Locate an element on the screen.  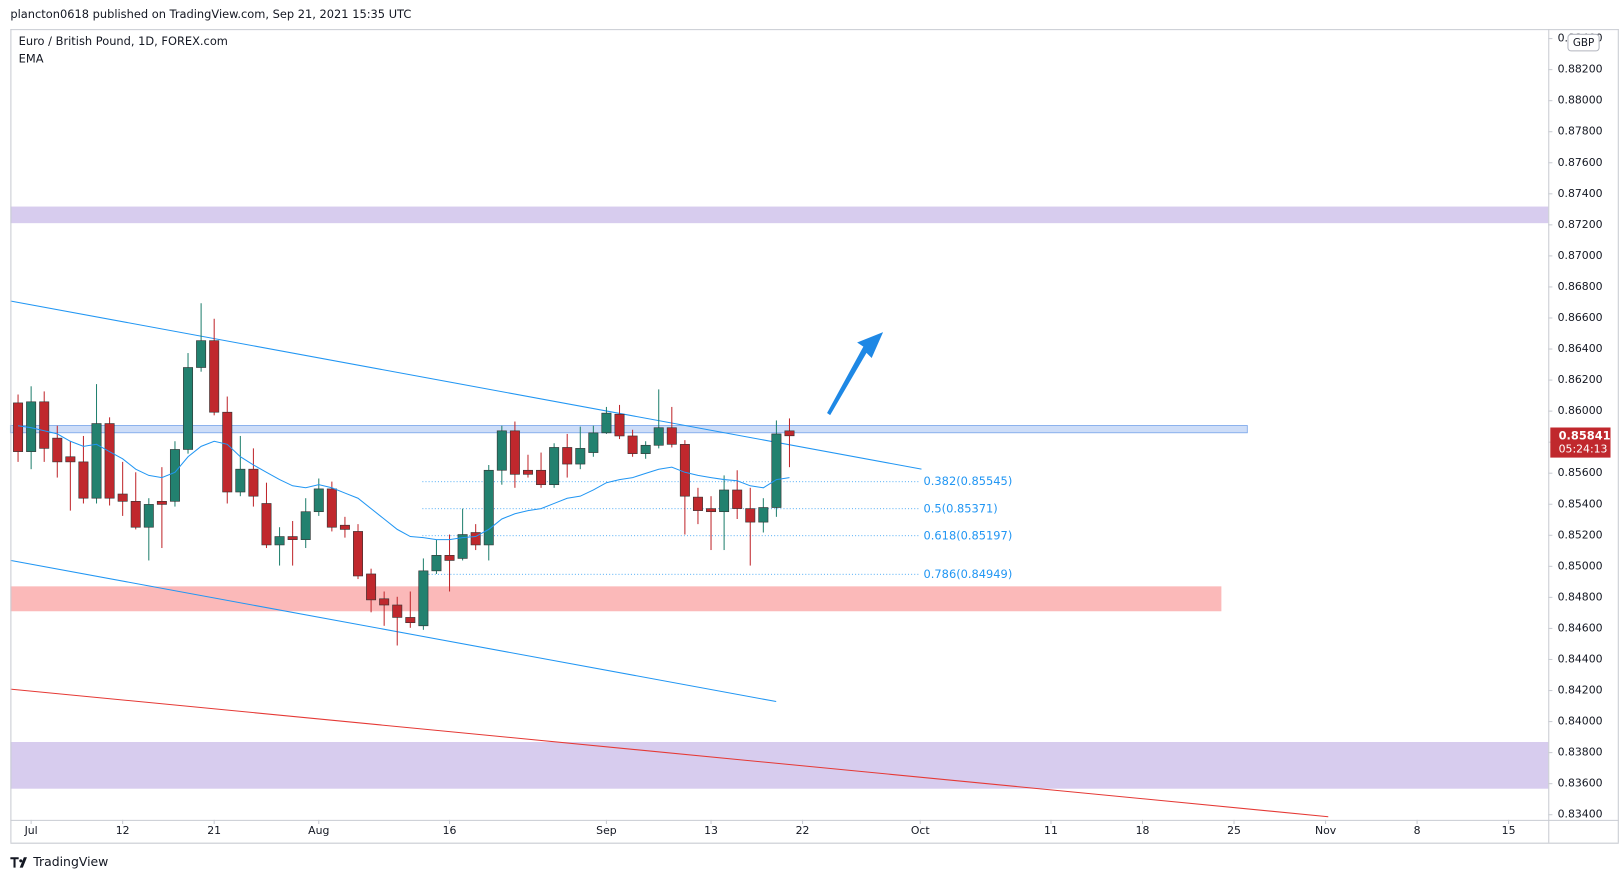
x-tick-label: 18 is located at coordinates (1143, 830).